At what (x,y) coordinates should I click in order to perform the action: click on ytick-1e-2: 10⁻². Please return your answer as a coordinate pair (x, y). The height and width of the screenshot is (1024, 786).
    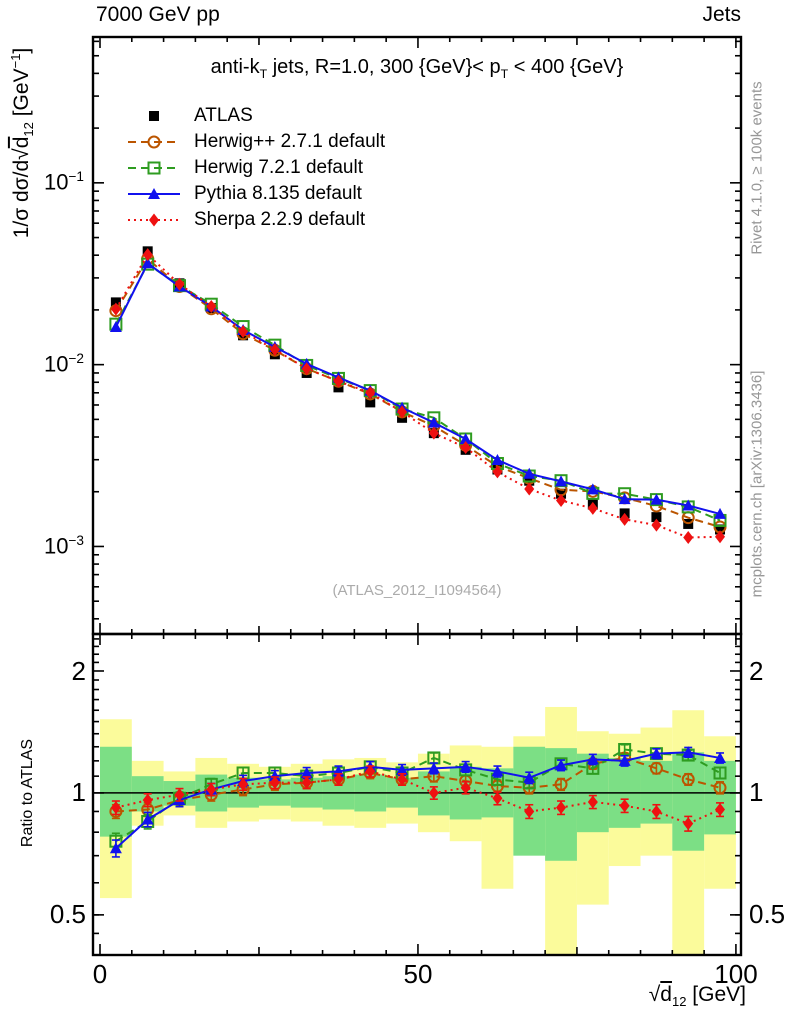
    Looking at the image, I should click on (63, 364).